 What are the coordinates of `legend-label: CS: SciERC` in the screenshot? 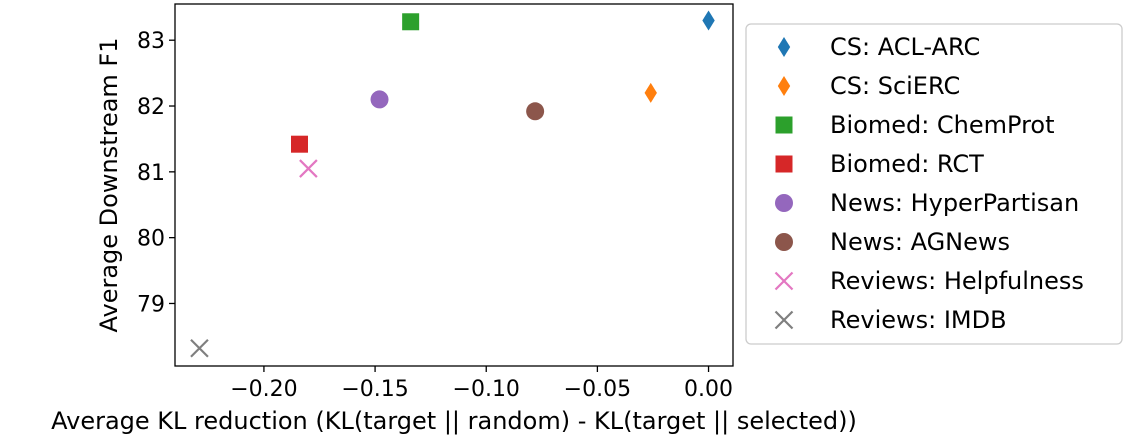 It's located at (895, 86).